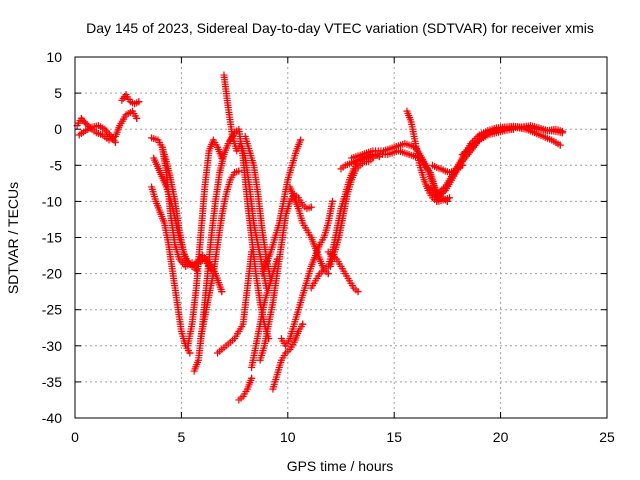 The height and width of the screenshot is (480, 640). I want to click on x-tick-label: 20, so click(501, 437).